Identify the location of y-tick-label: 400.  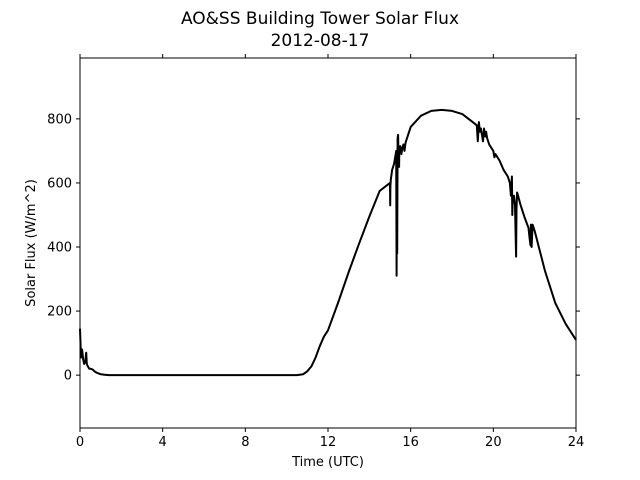
(59, 248).